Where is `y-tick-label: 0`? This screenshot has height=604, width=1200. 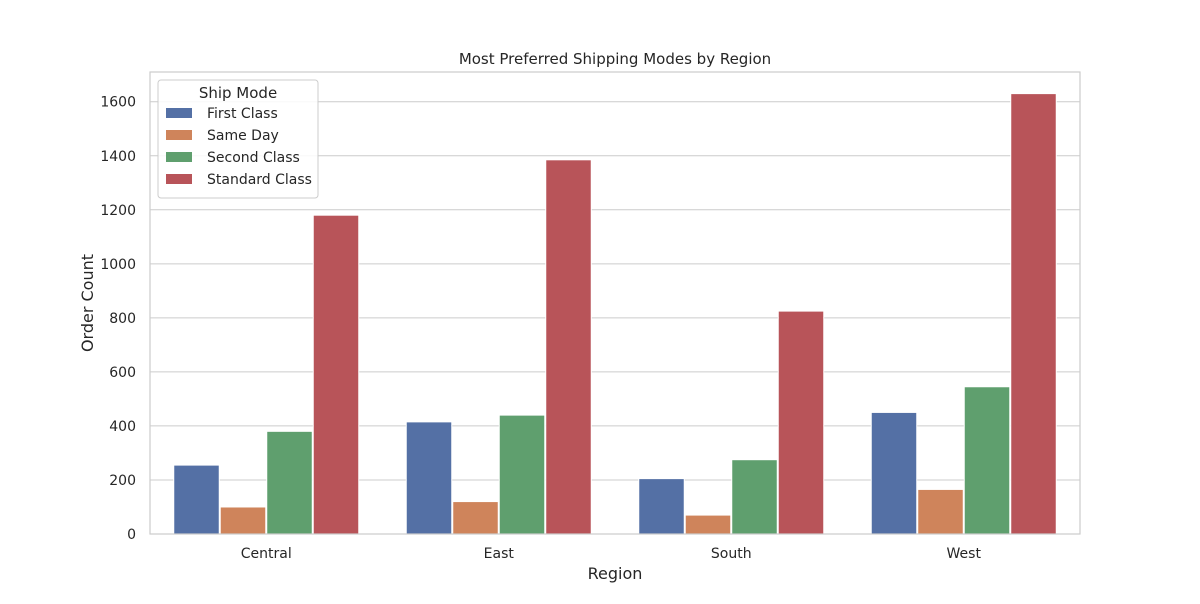
y-tick-label: 0 is located at coordinates (131, 535).